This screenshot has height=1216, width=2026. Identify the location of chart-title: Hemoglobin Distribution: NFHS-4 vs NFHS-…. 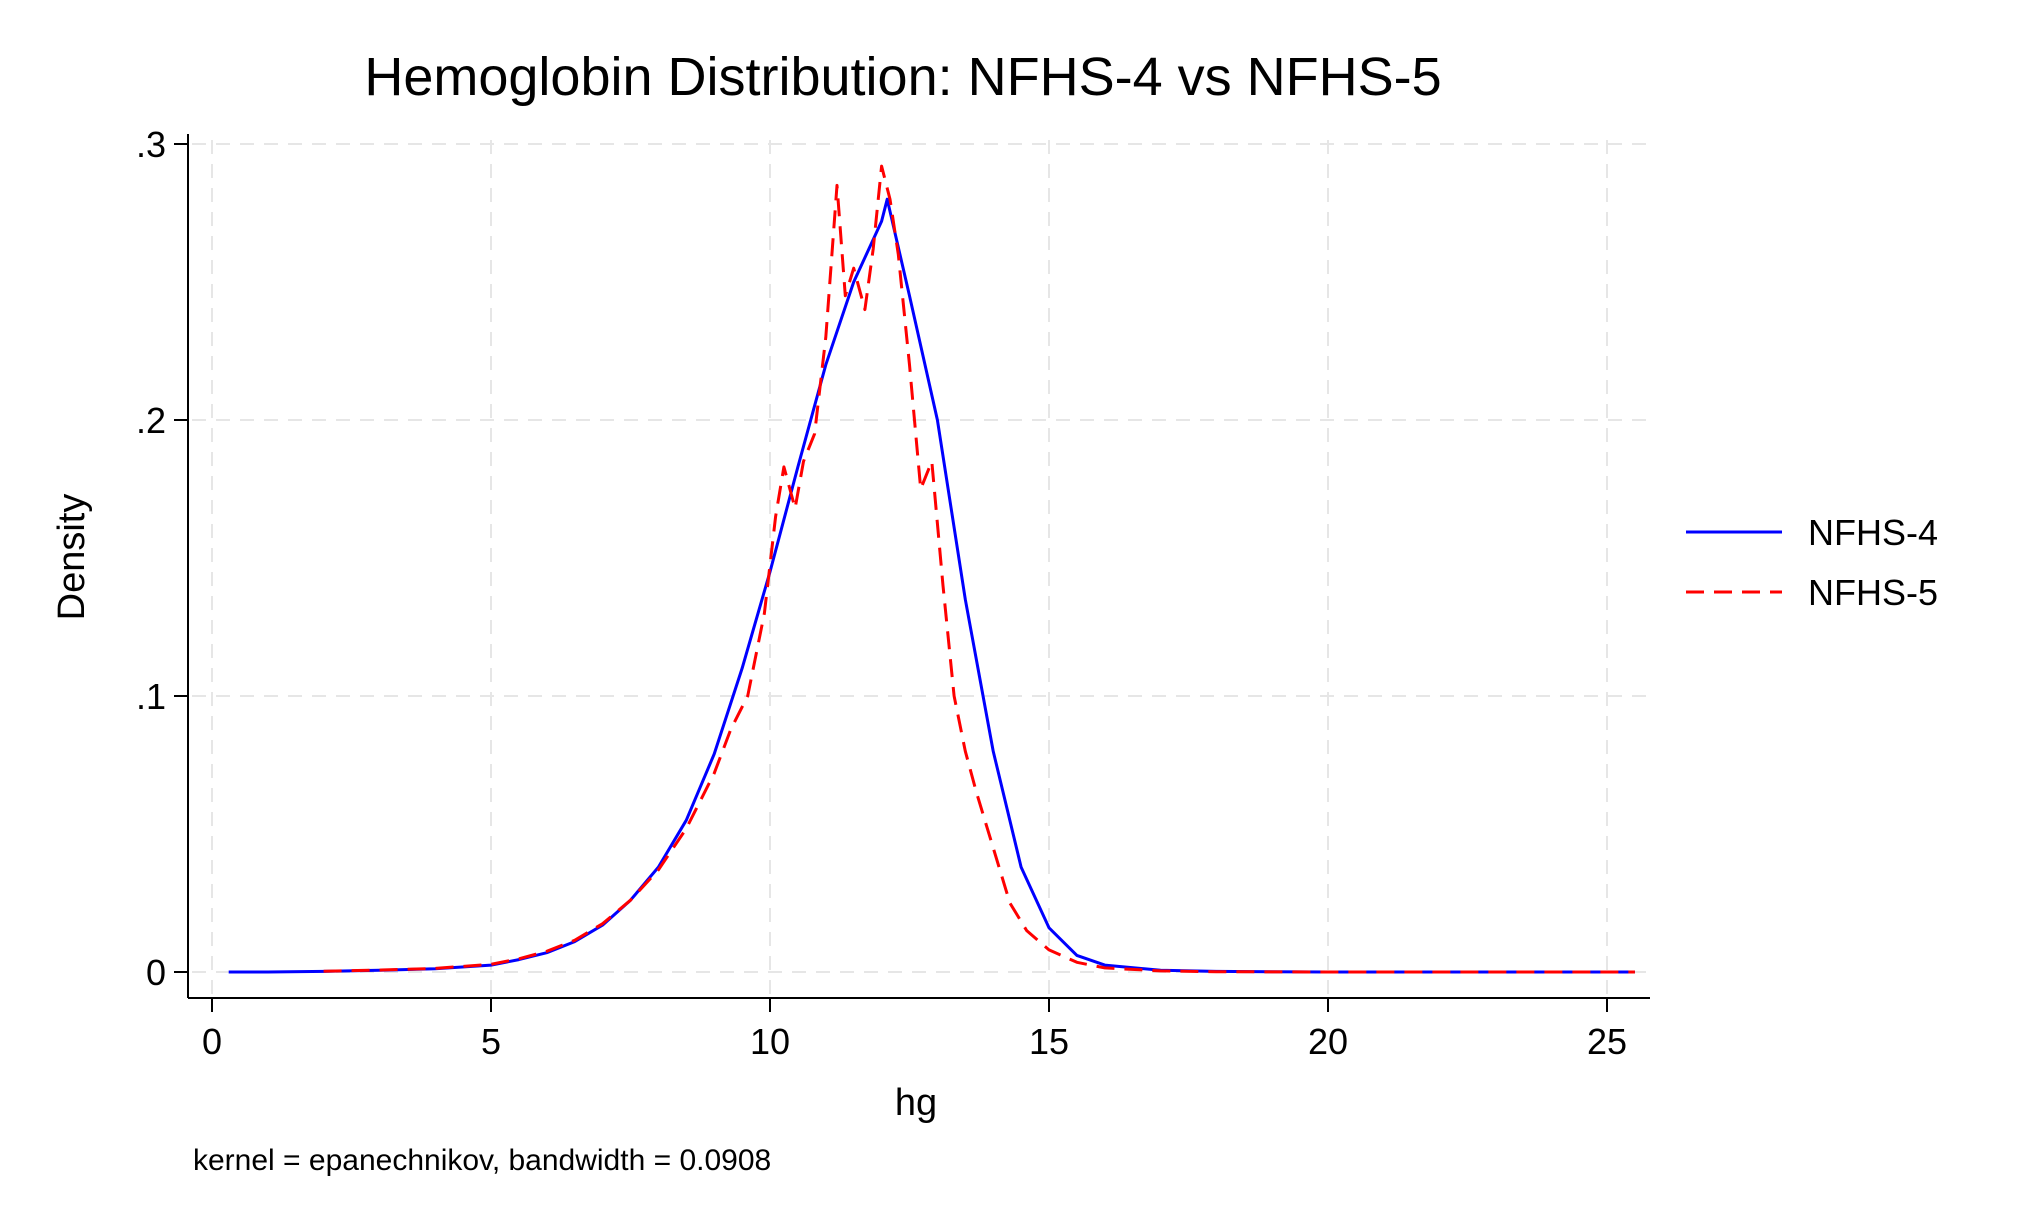
(902, 77).